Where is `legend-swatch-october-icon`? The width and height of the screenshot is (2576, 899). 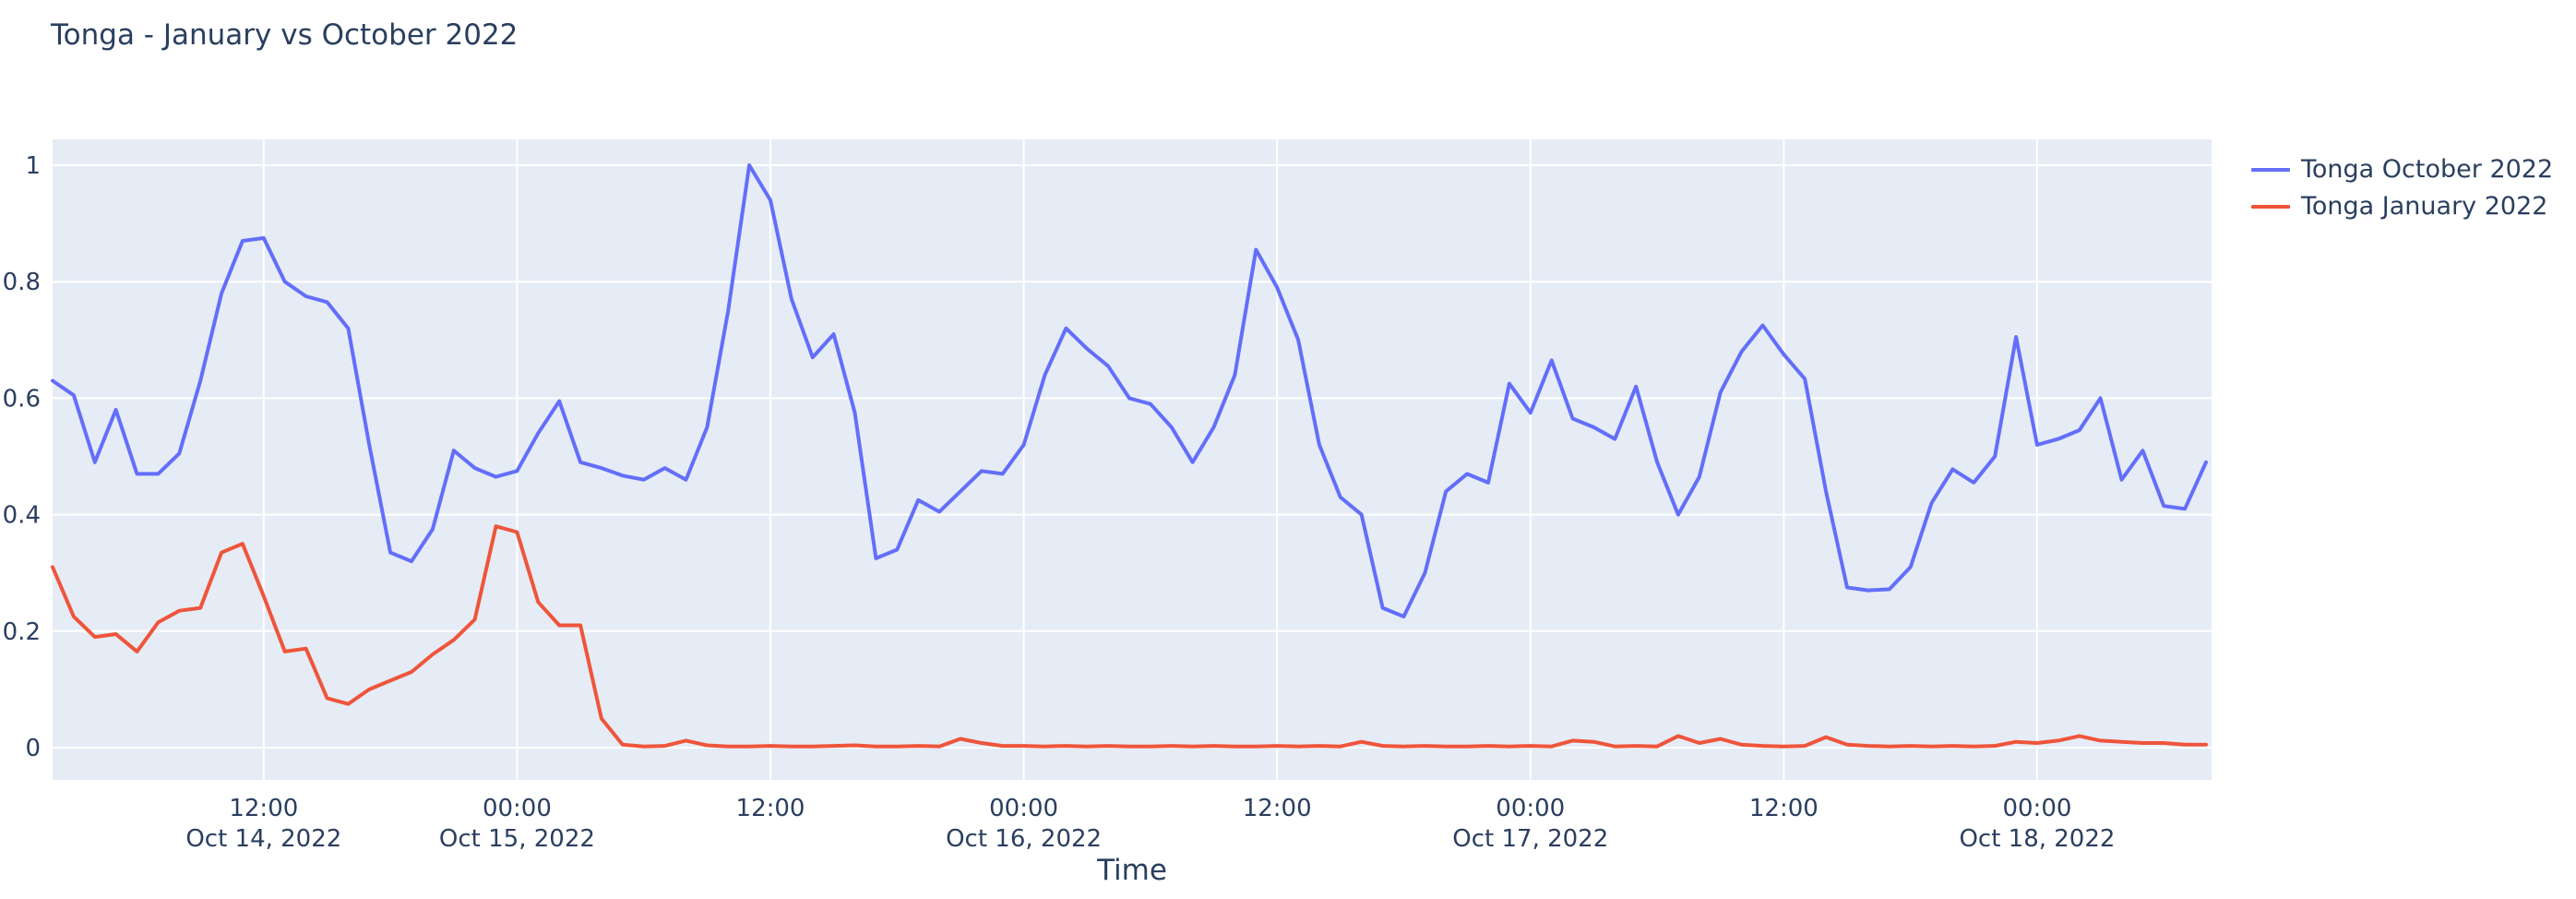 legend-swatch-october-icon is located at coordinates (2270, 169).